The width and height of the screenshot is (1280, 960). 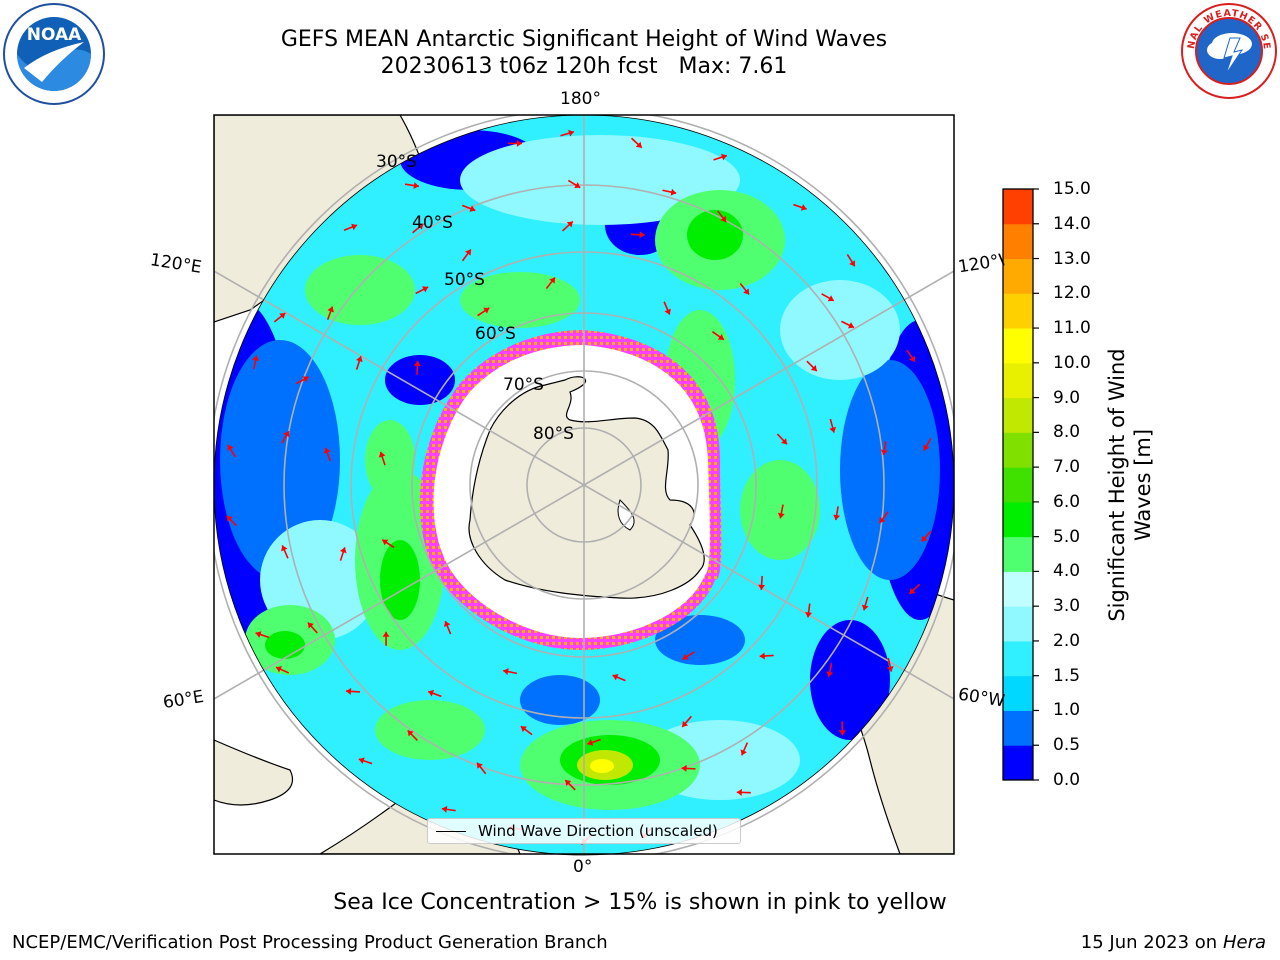 What do you see at coordinates (553, 434) in the screenshot?
I see `lat-label-80s: 80°S` at bounding box center [553, 434].